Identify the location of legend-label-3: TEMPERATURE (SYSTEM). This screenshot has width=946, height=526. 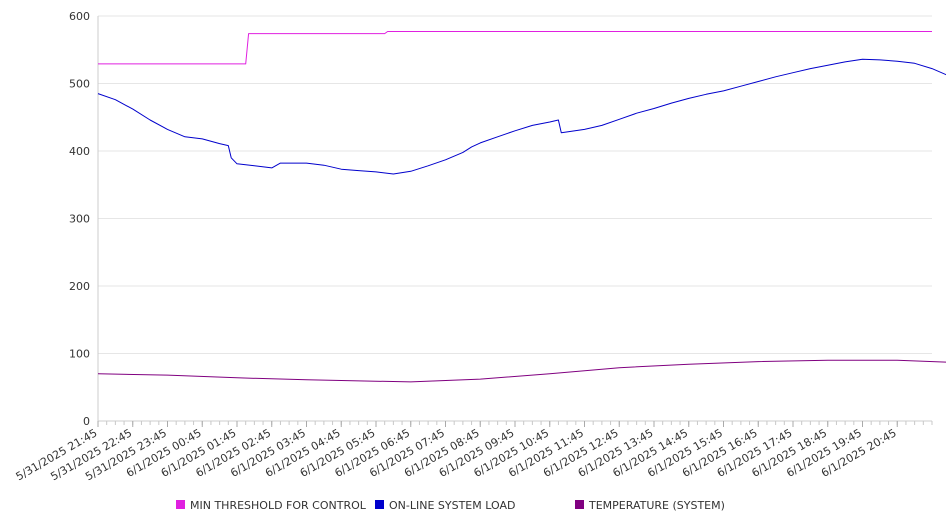
(656, 505).